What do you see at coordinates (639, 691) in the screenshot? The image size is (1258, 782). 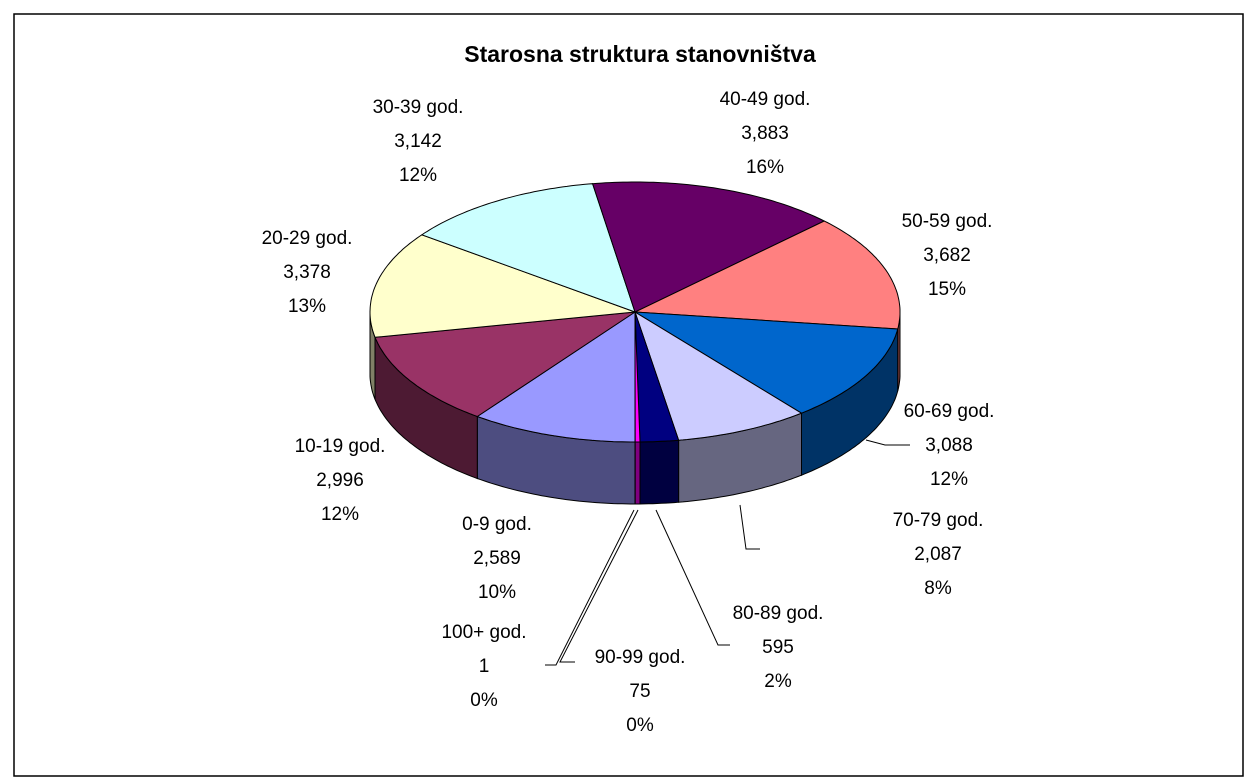 I see `data-label-value: 75` at bounding box center [639, 691].